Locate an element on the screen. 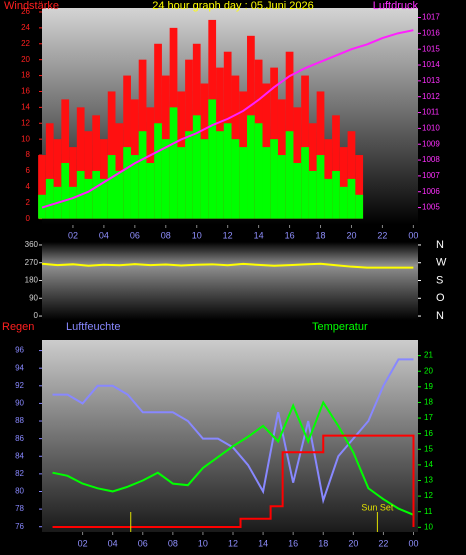 The width and height of the screenshot is (466, 555). y-tick-label: 4 is located at coordinates (28, 186).